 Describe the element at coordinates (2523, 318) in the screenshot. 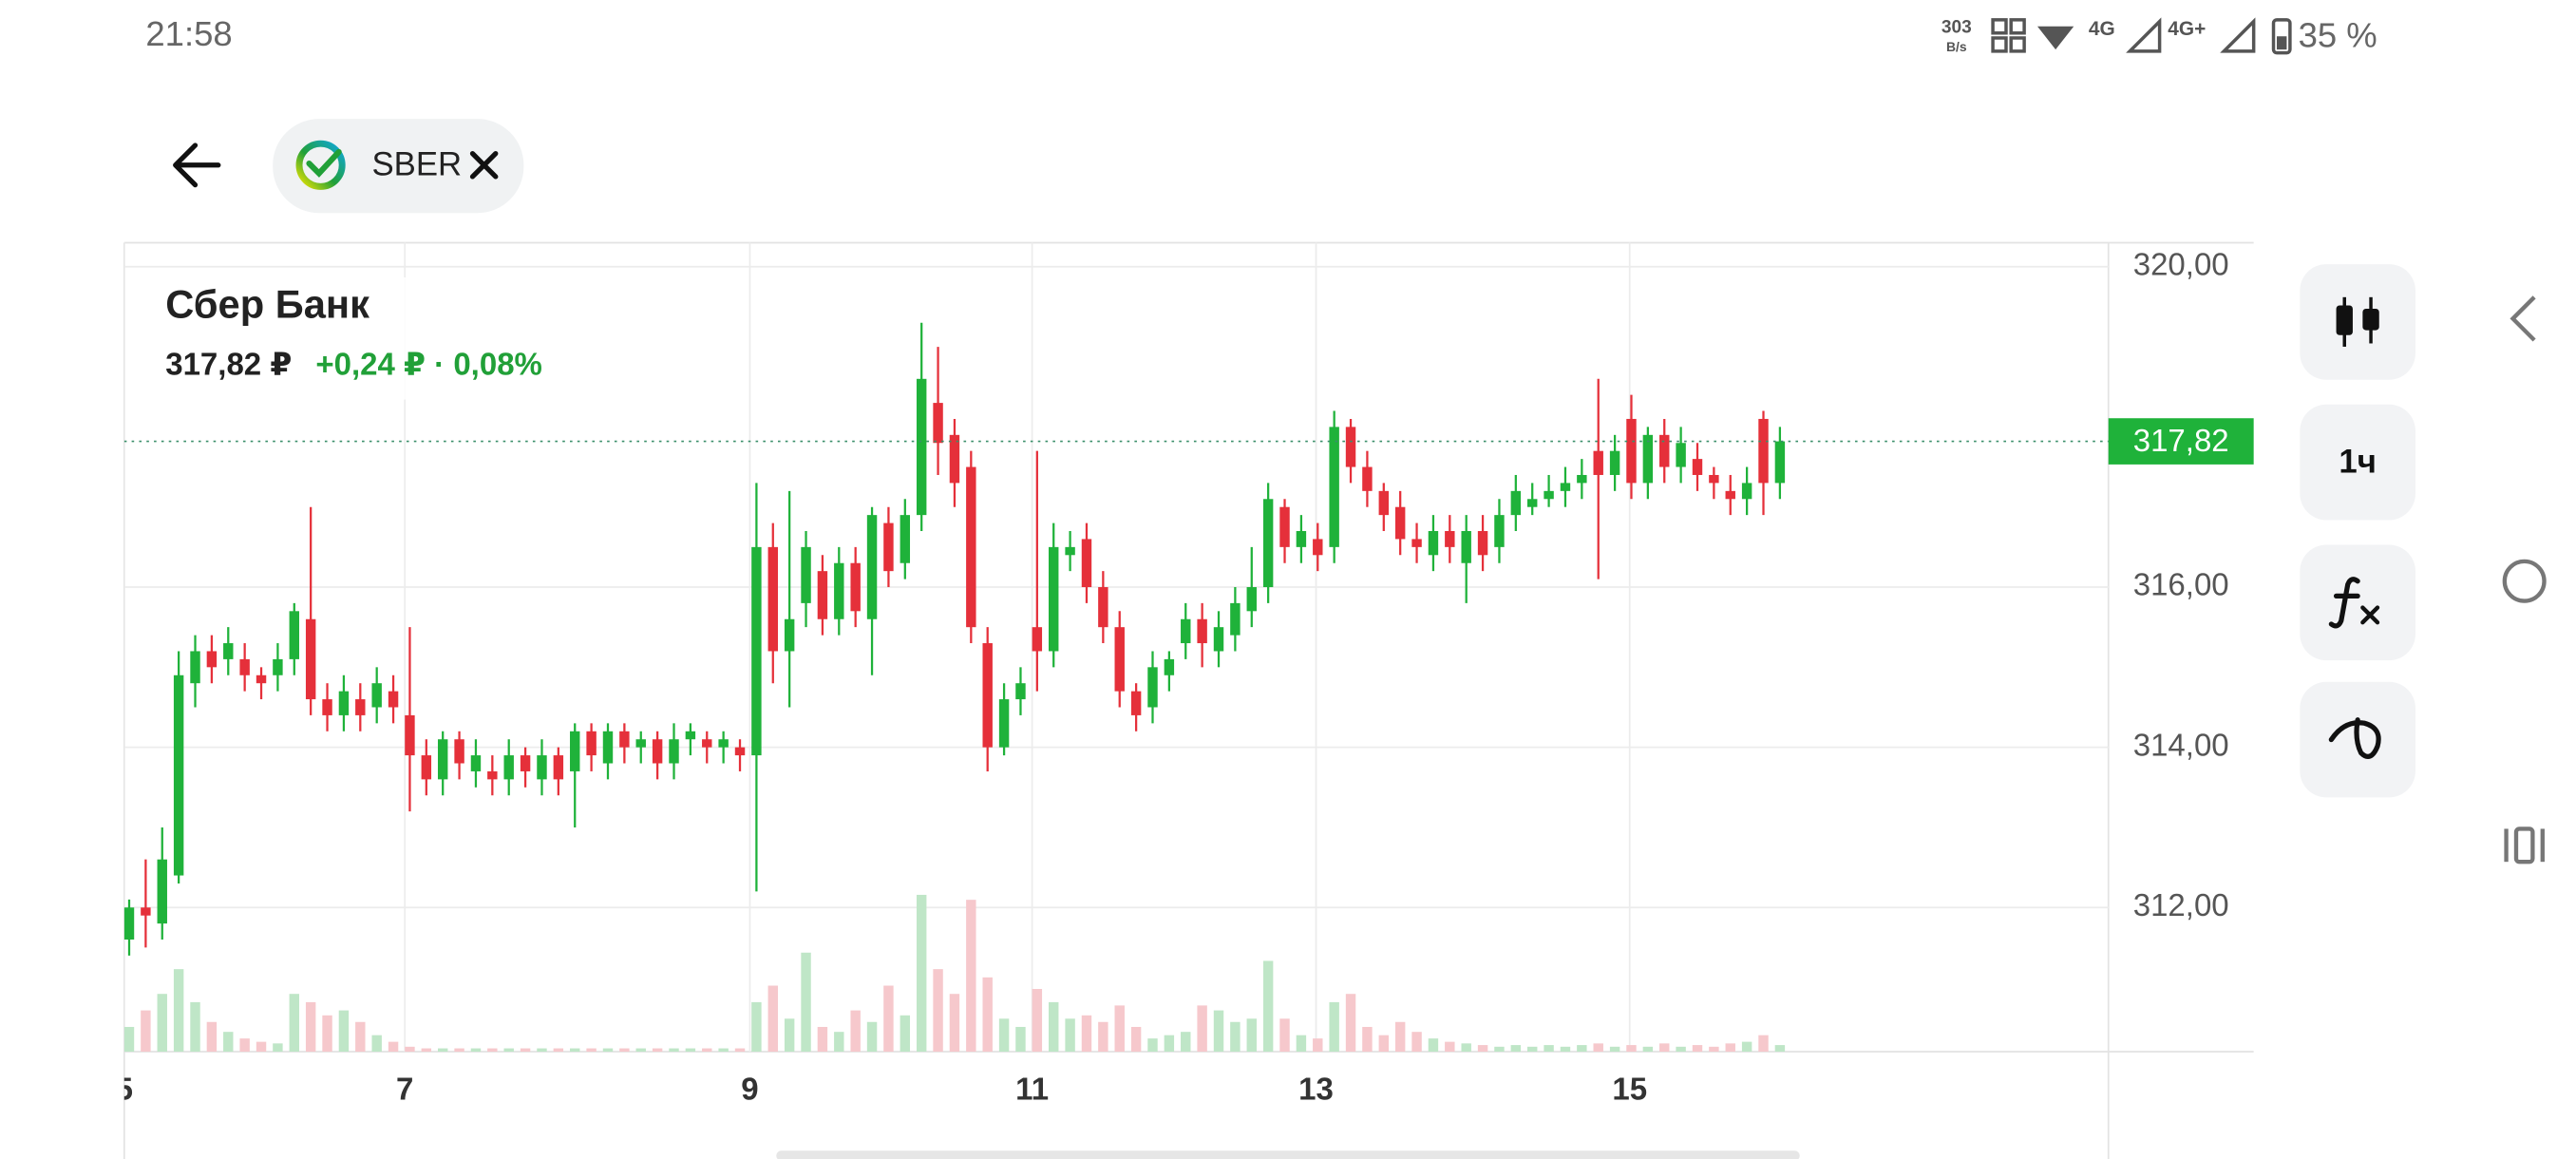

I see `nav-back` at that location.